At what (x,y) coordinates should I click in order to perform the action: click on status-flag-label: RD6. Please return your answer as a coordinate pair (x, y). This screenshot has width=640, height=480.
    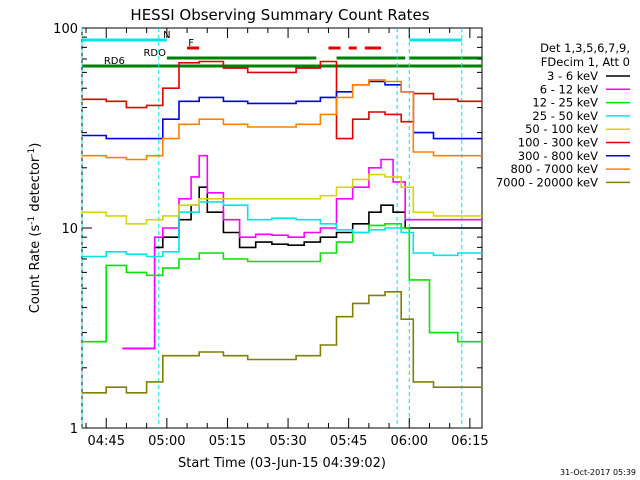
    Looking at the image, I should click on (114, 61).